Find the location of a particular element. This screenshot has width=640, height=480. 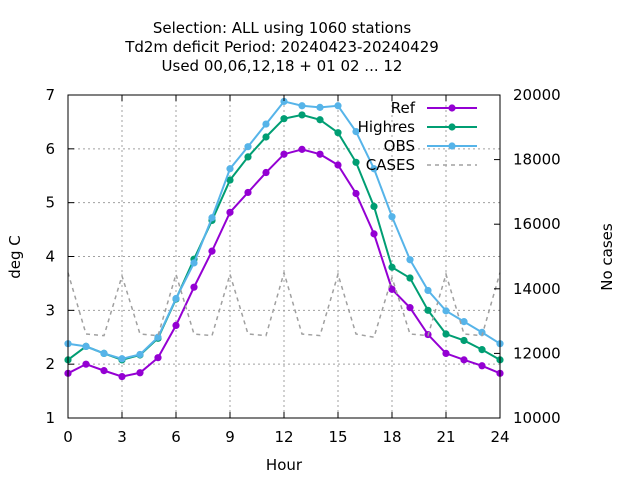

y2-axis-label: No cases is located at coordinates (607, 257).